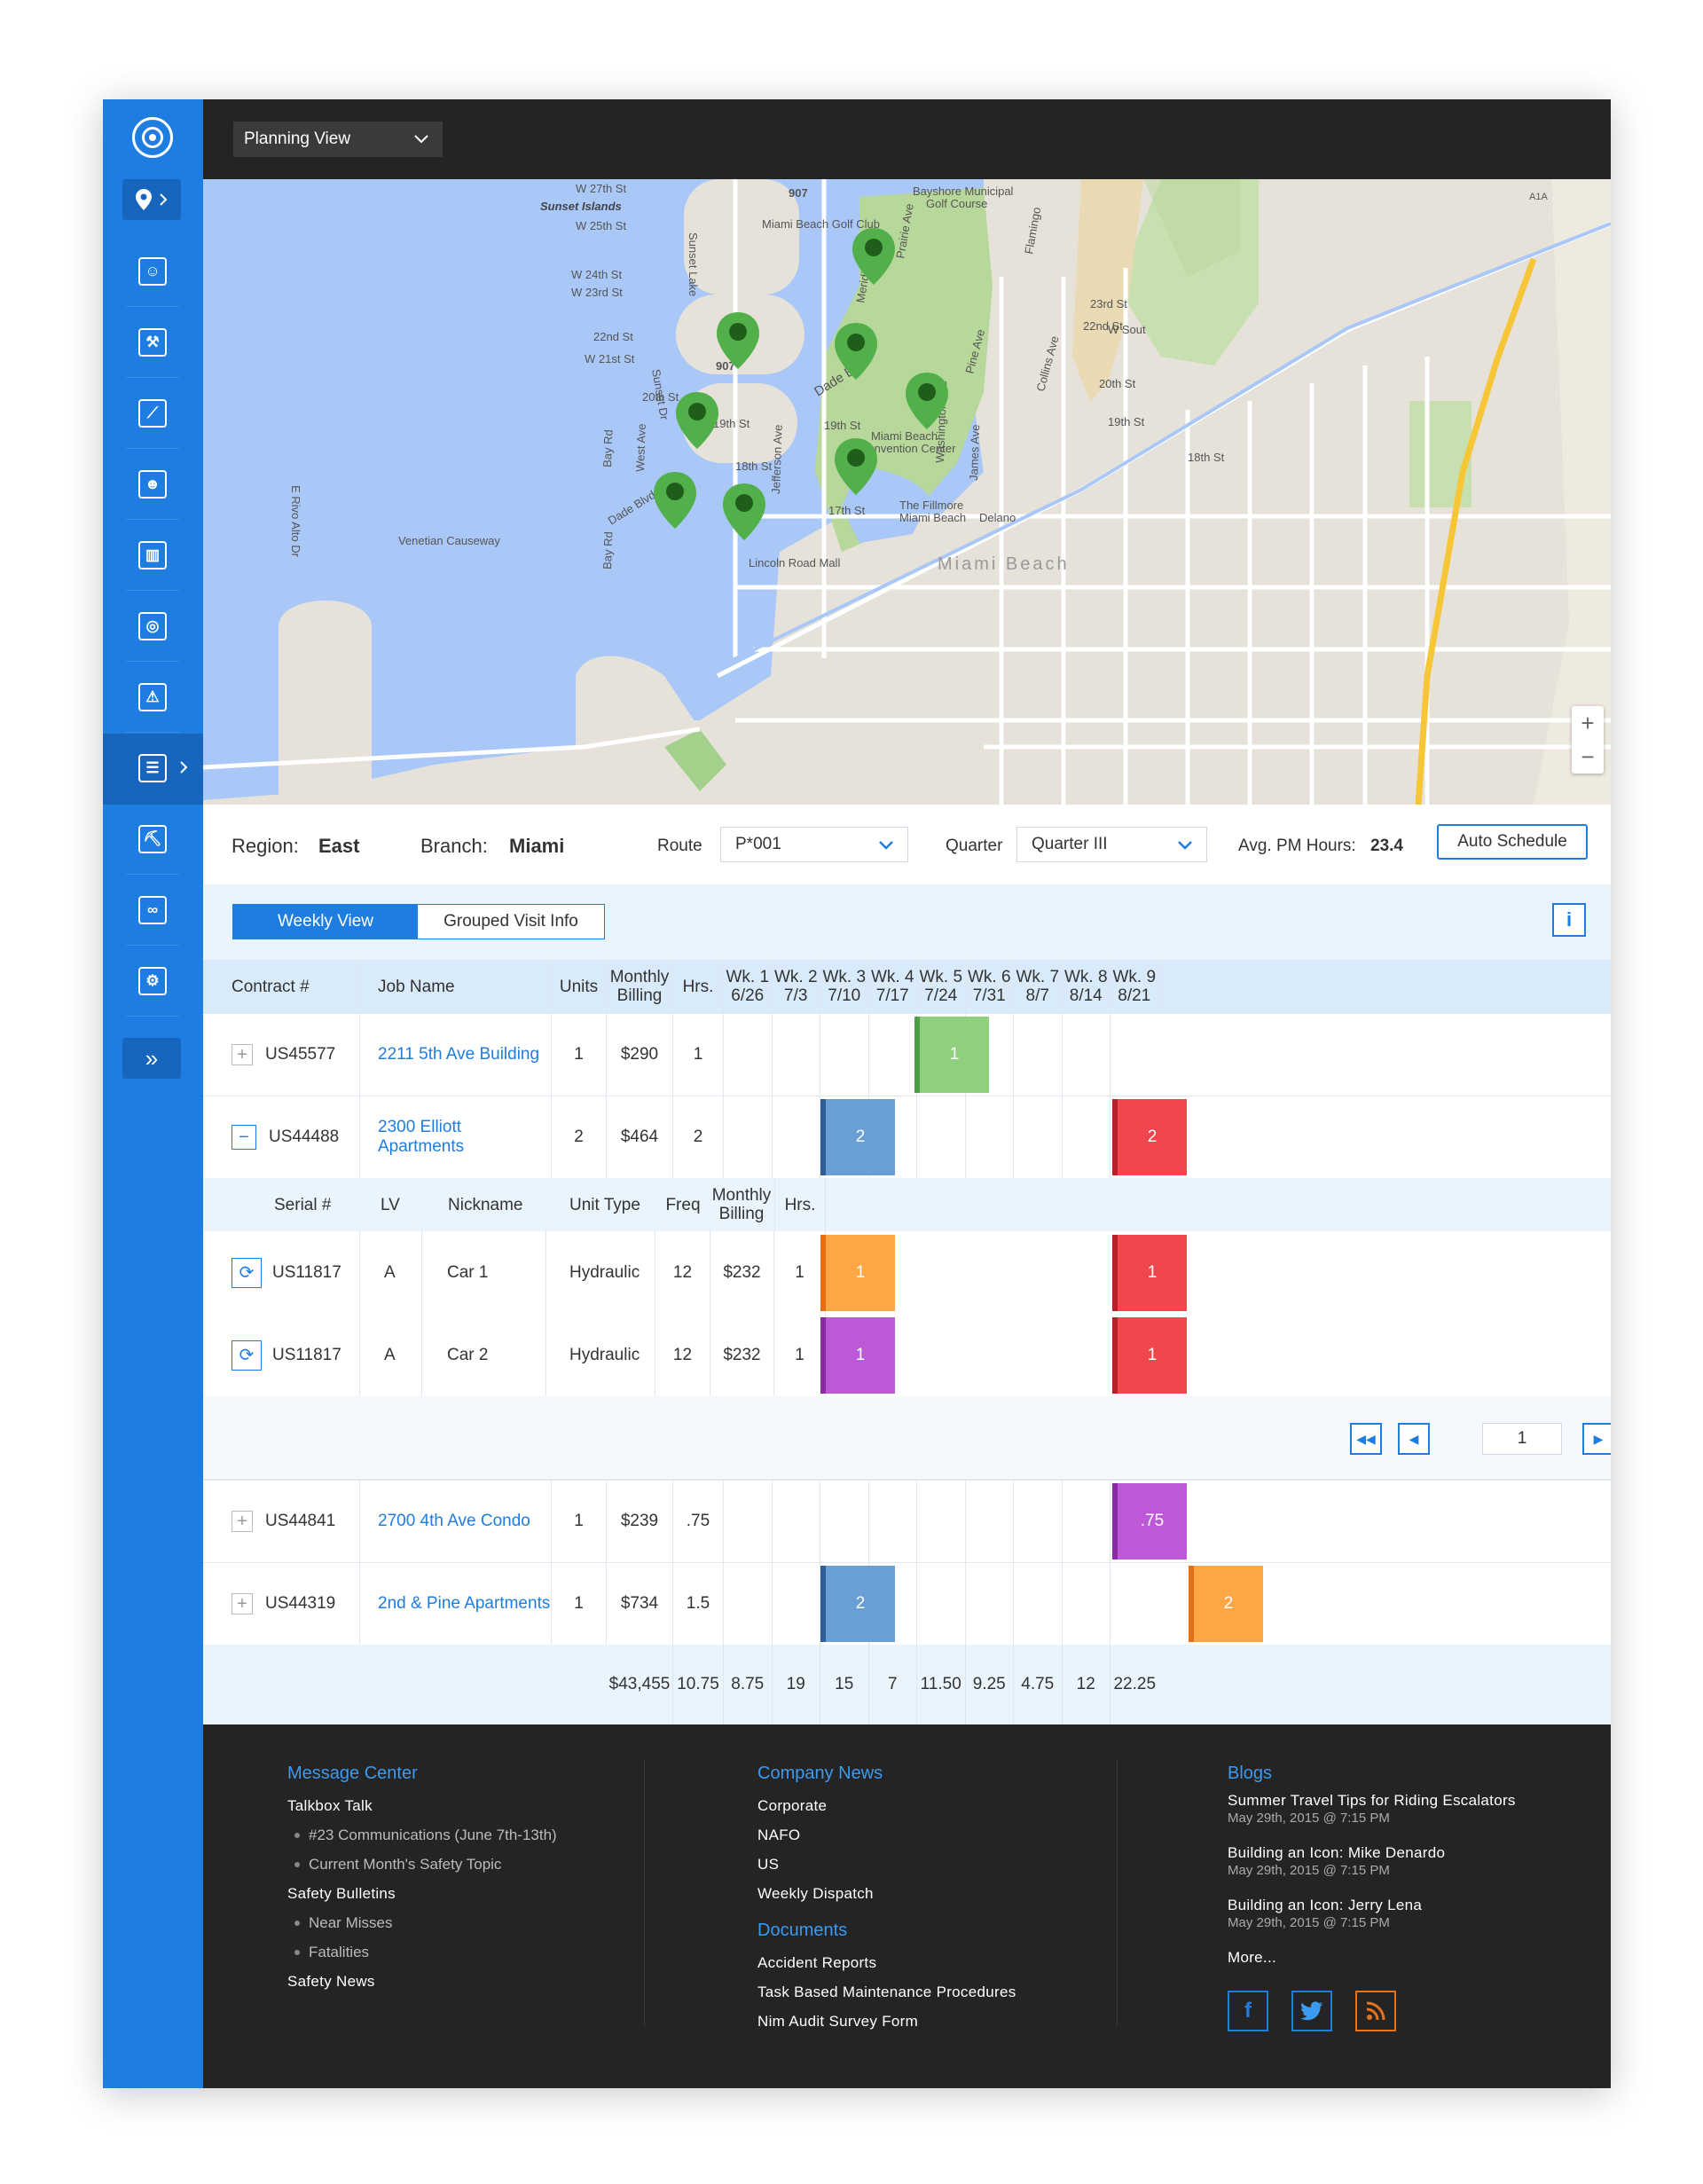  I want to click on nav-toolbox: ⛏, so click(152, 840).